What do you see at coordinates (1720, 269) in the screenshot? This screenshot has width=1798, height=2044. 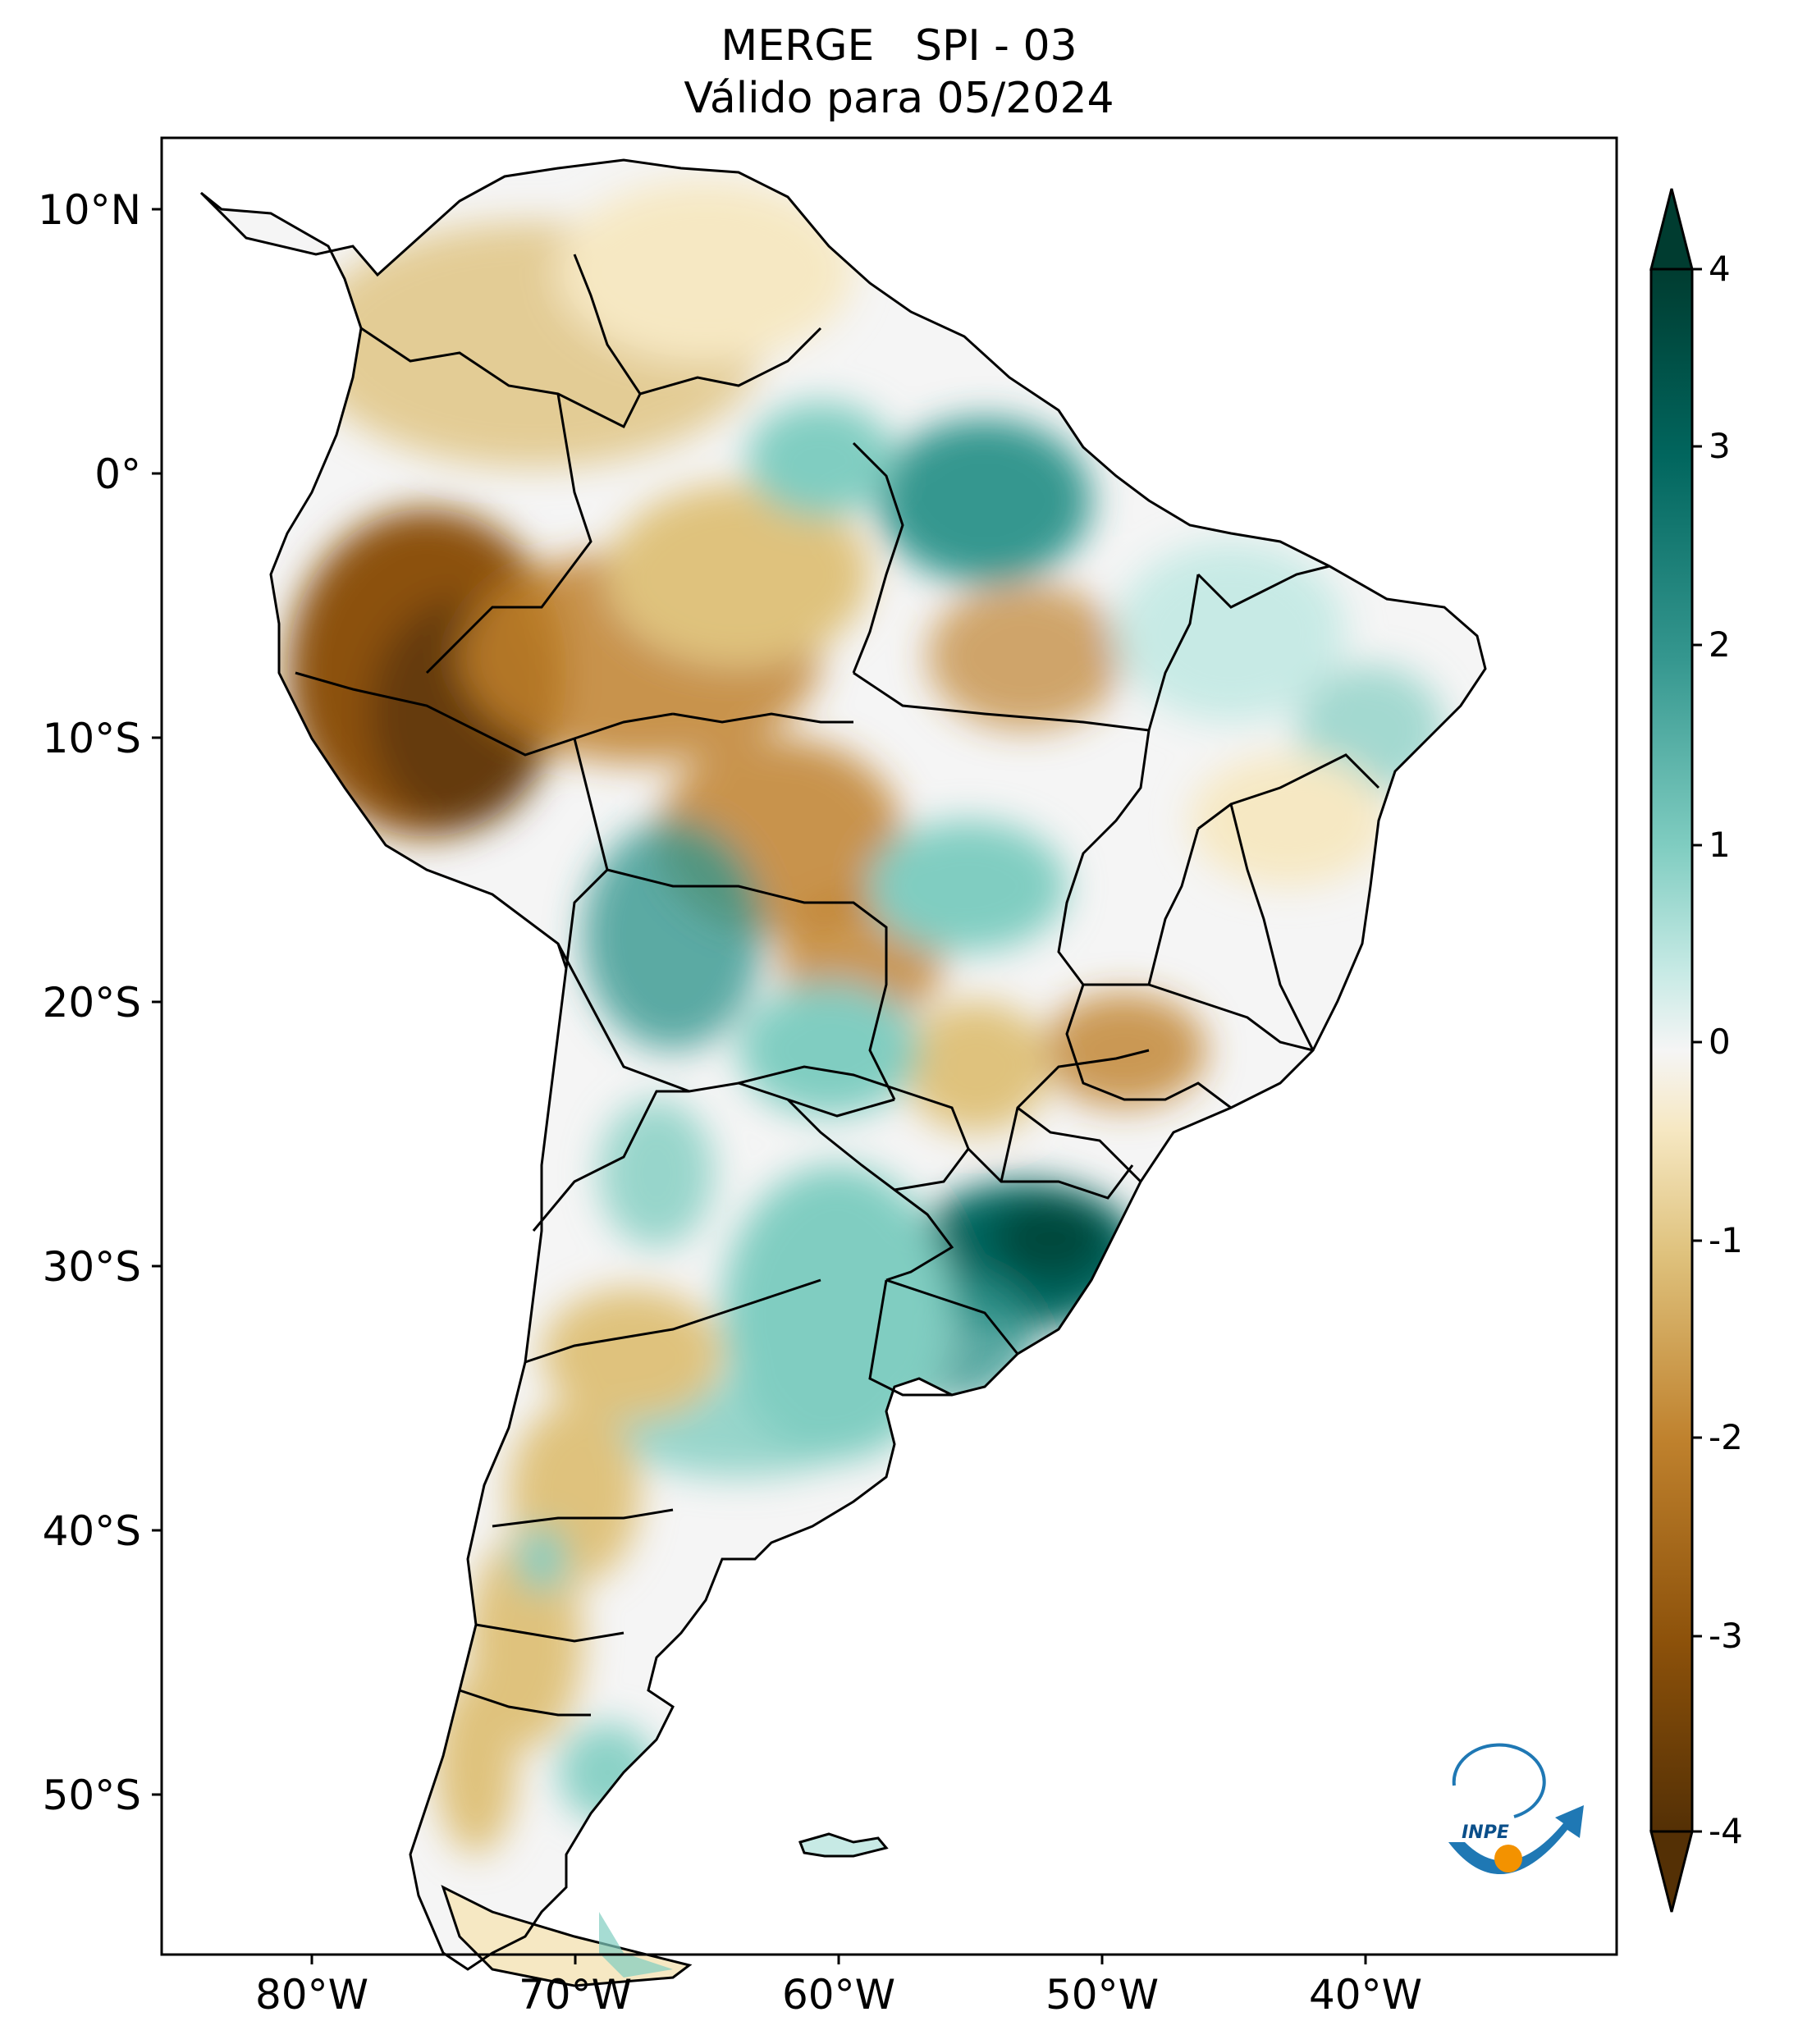 I see `colorbar-tick-4: 4` at bounding box center [1720, 269].